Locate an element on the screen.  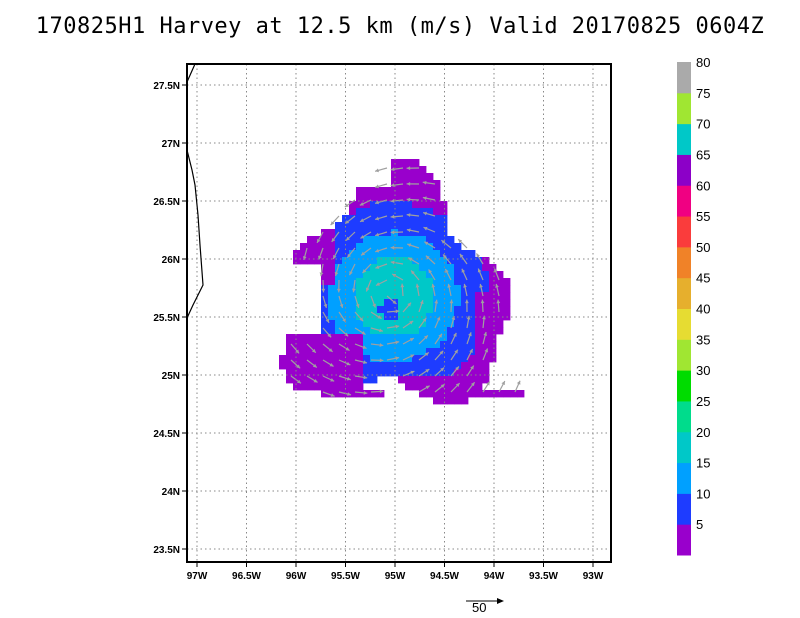
colorbar-swatch is located at coordinates (684, 293).